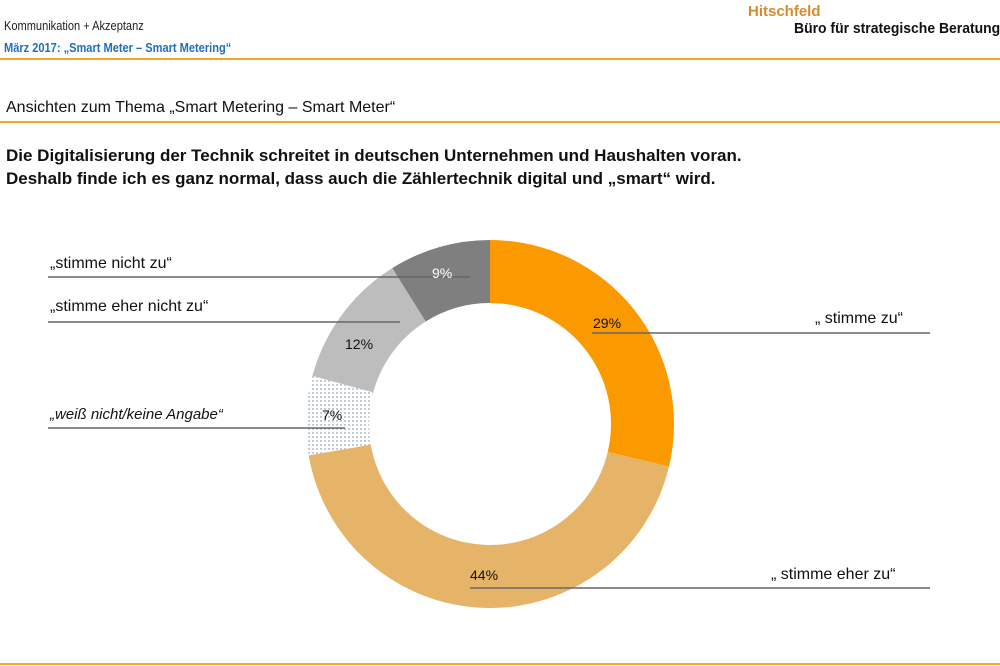 This screenshot has height=666, width=1000. What do you see at coordinates (332, 415) in the screenshot?
I see `data-label-7: 7%` at bounding box center [332, 415].